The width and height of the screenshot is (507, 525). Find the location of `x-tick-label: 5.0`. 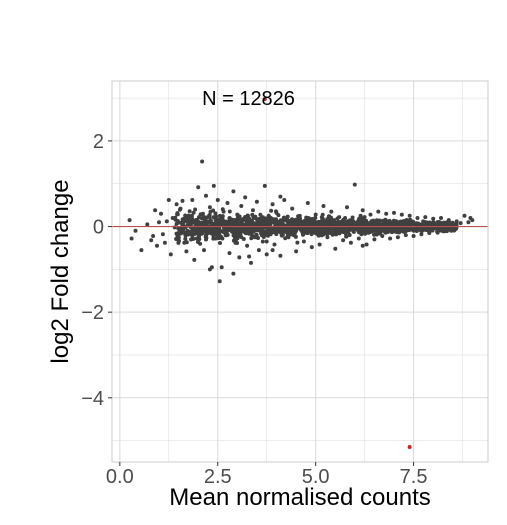

x-tick-label: 5.0 is located at coordinates (316, 477).